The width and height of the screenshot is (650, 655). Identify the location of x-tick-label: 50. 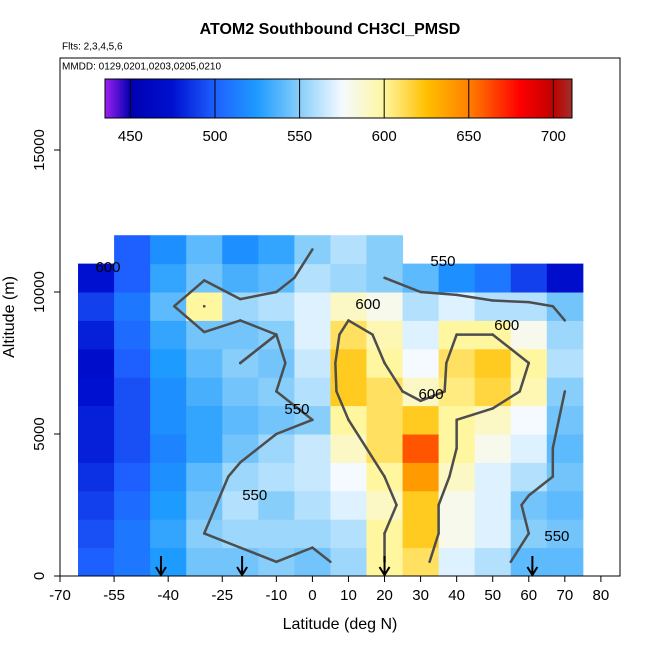
(492, 595).